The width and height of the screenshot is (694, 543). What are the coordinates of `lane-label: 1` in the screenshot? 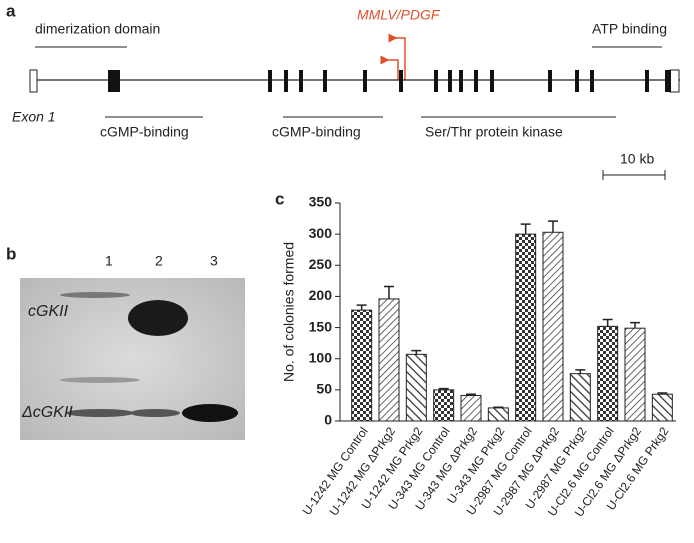 It's located at (109, 261).